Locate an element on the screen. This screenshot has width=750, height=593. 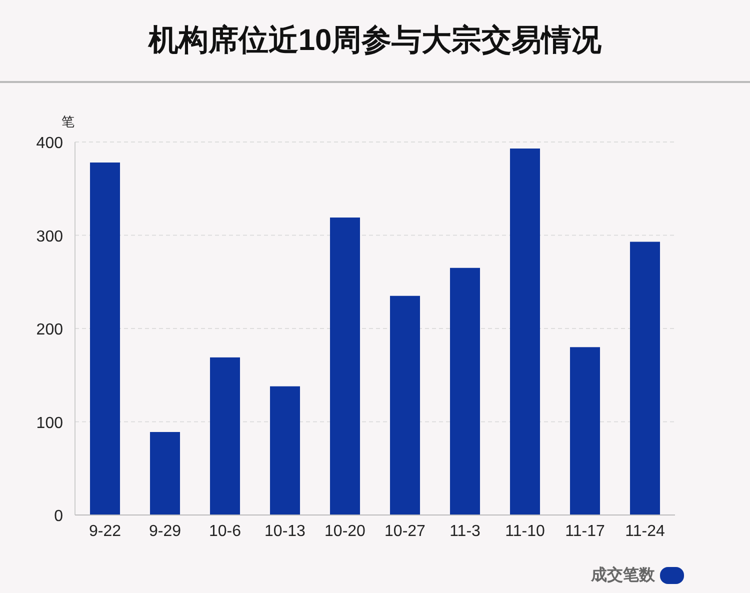
ytick: 100 is located at coordinates (49, 423).